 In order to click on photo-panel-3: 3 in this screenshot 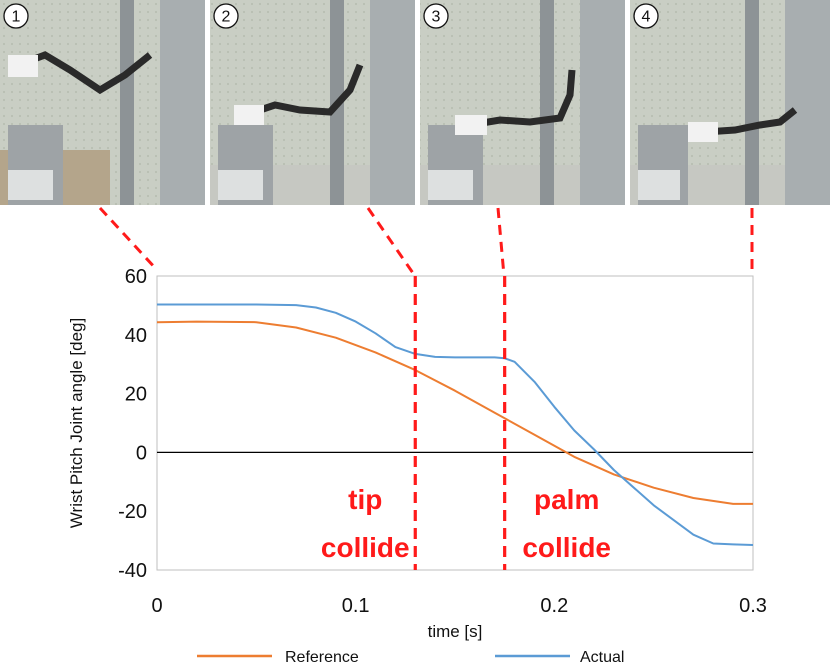, I will do `click(522, 102)`.